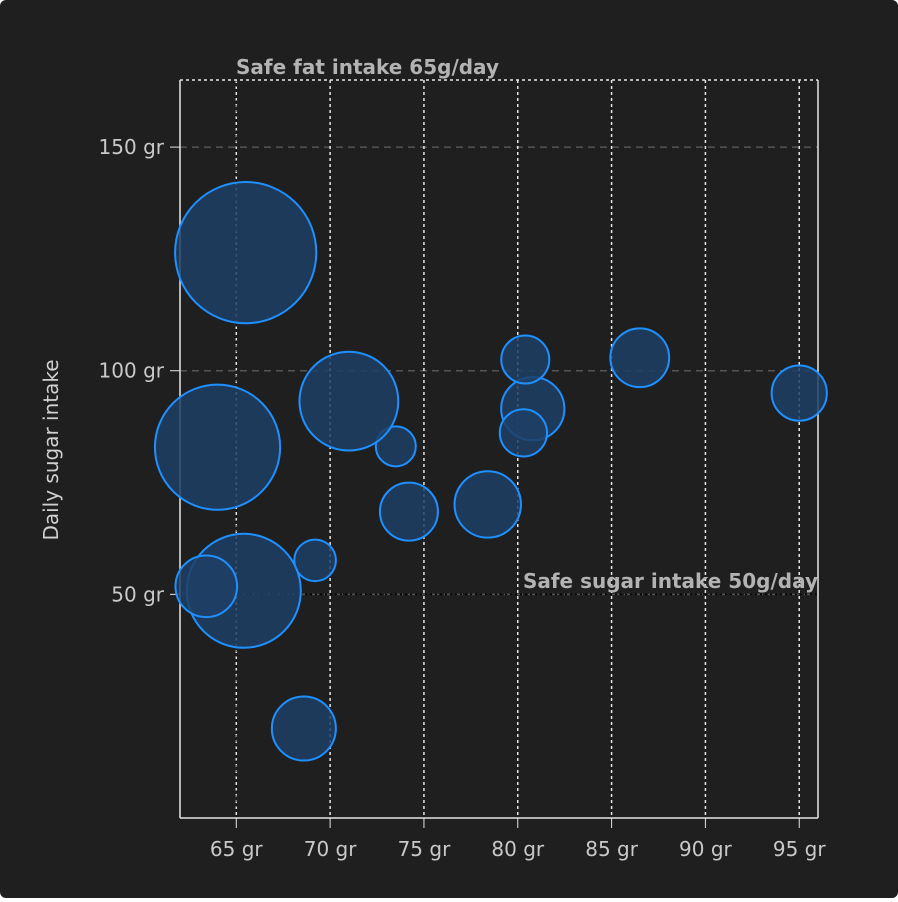 This screenshot has width=898, height=902. I want to click on x-tick-label: 65 gr, so click(237, 849).